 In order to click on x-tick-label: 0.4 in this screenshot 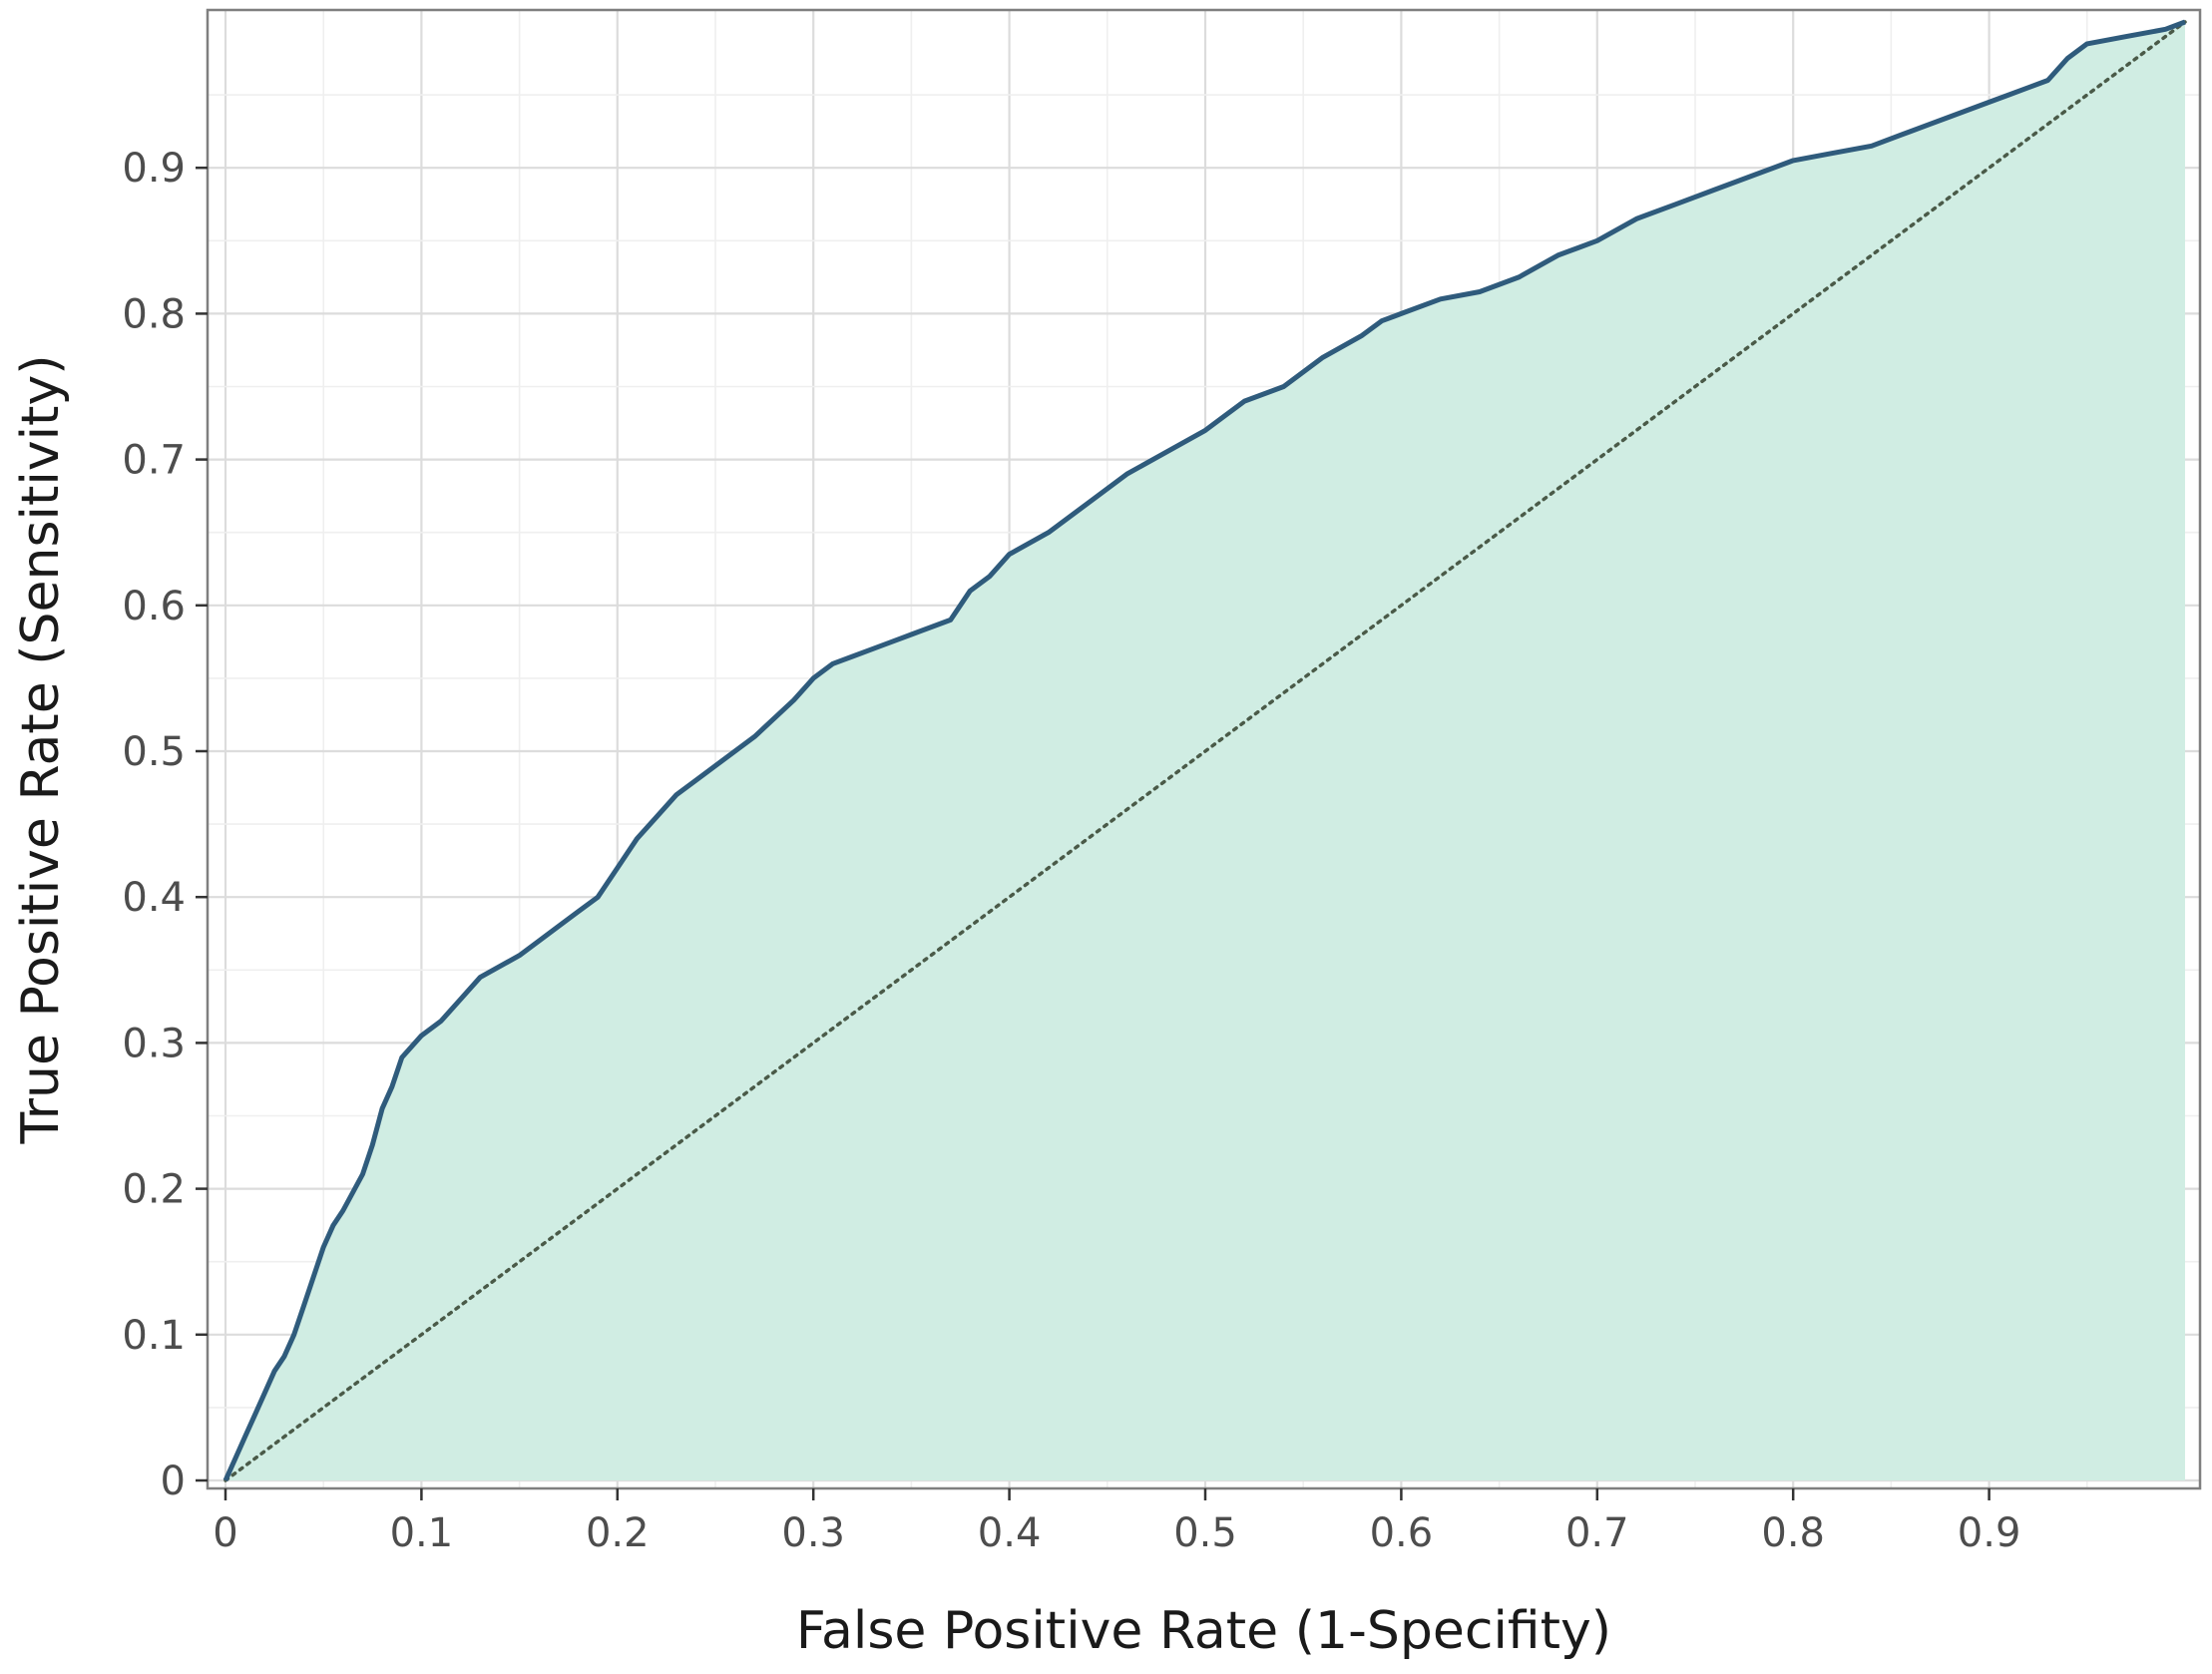, I will do `click(1010, 1533)`.